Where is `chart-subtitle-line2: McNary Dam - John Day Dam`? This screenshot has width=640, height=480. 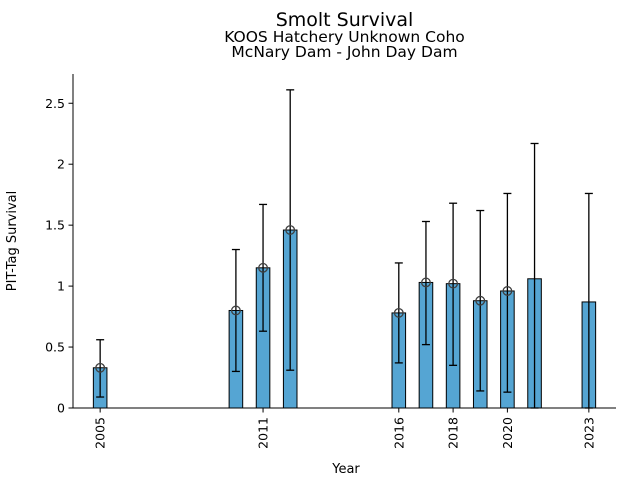
chart-subtitle-line2: McNary Dam - John Day Dam is located at coordinates (344, 52).